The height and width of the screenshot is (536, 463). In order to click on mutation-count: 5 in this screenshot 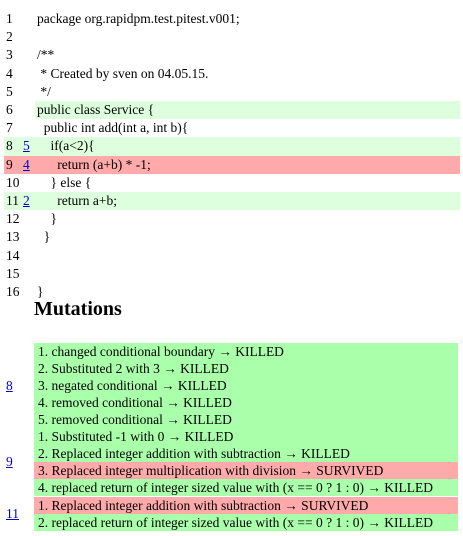, I will do `click(29, 146)`.